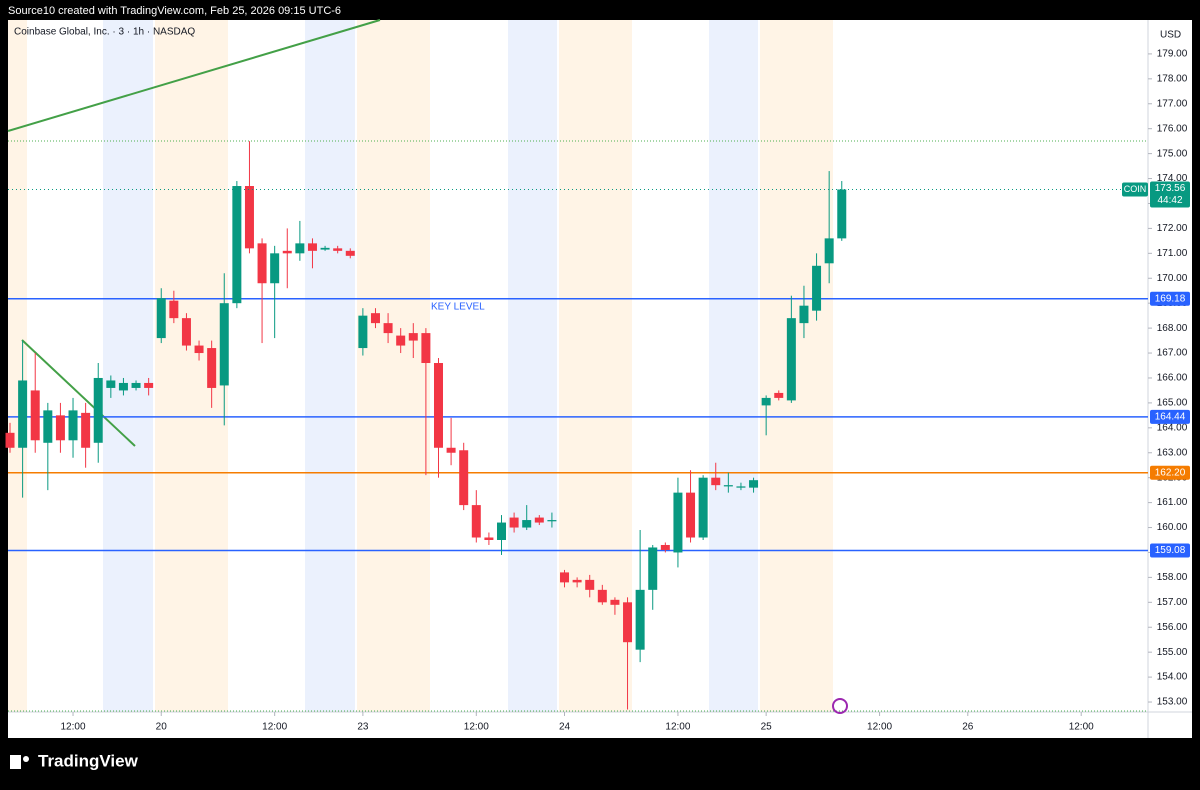  What do you see at coordinates (1172, 427) in the screenshot?
I see `y-tick-label: 164.00` at bounding box center [1172, 427].